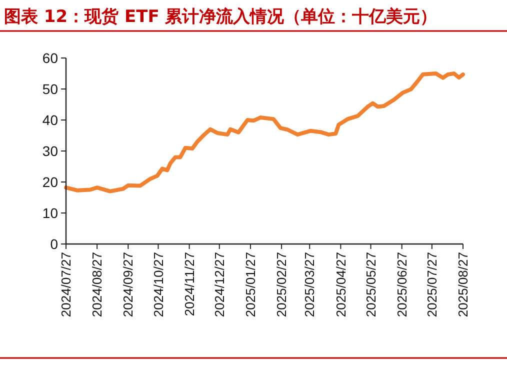 This screenshot has height=392, width=507. Describe the element at coordinates (97, 285) in the screenshot. I see `x-tick-label: 2024/08/27` at that location.